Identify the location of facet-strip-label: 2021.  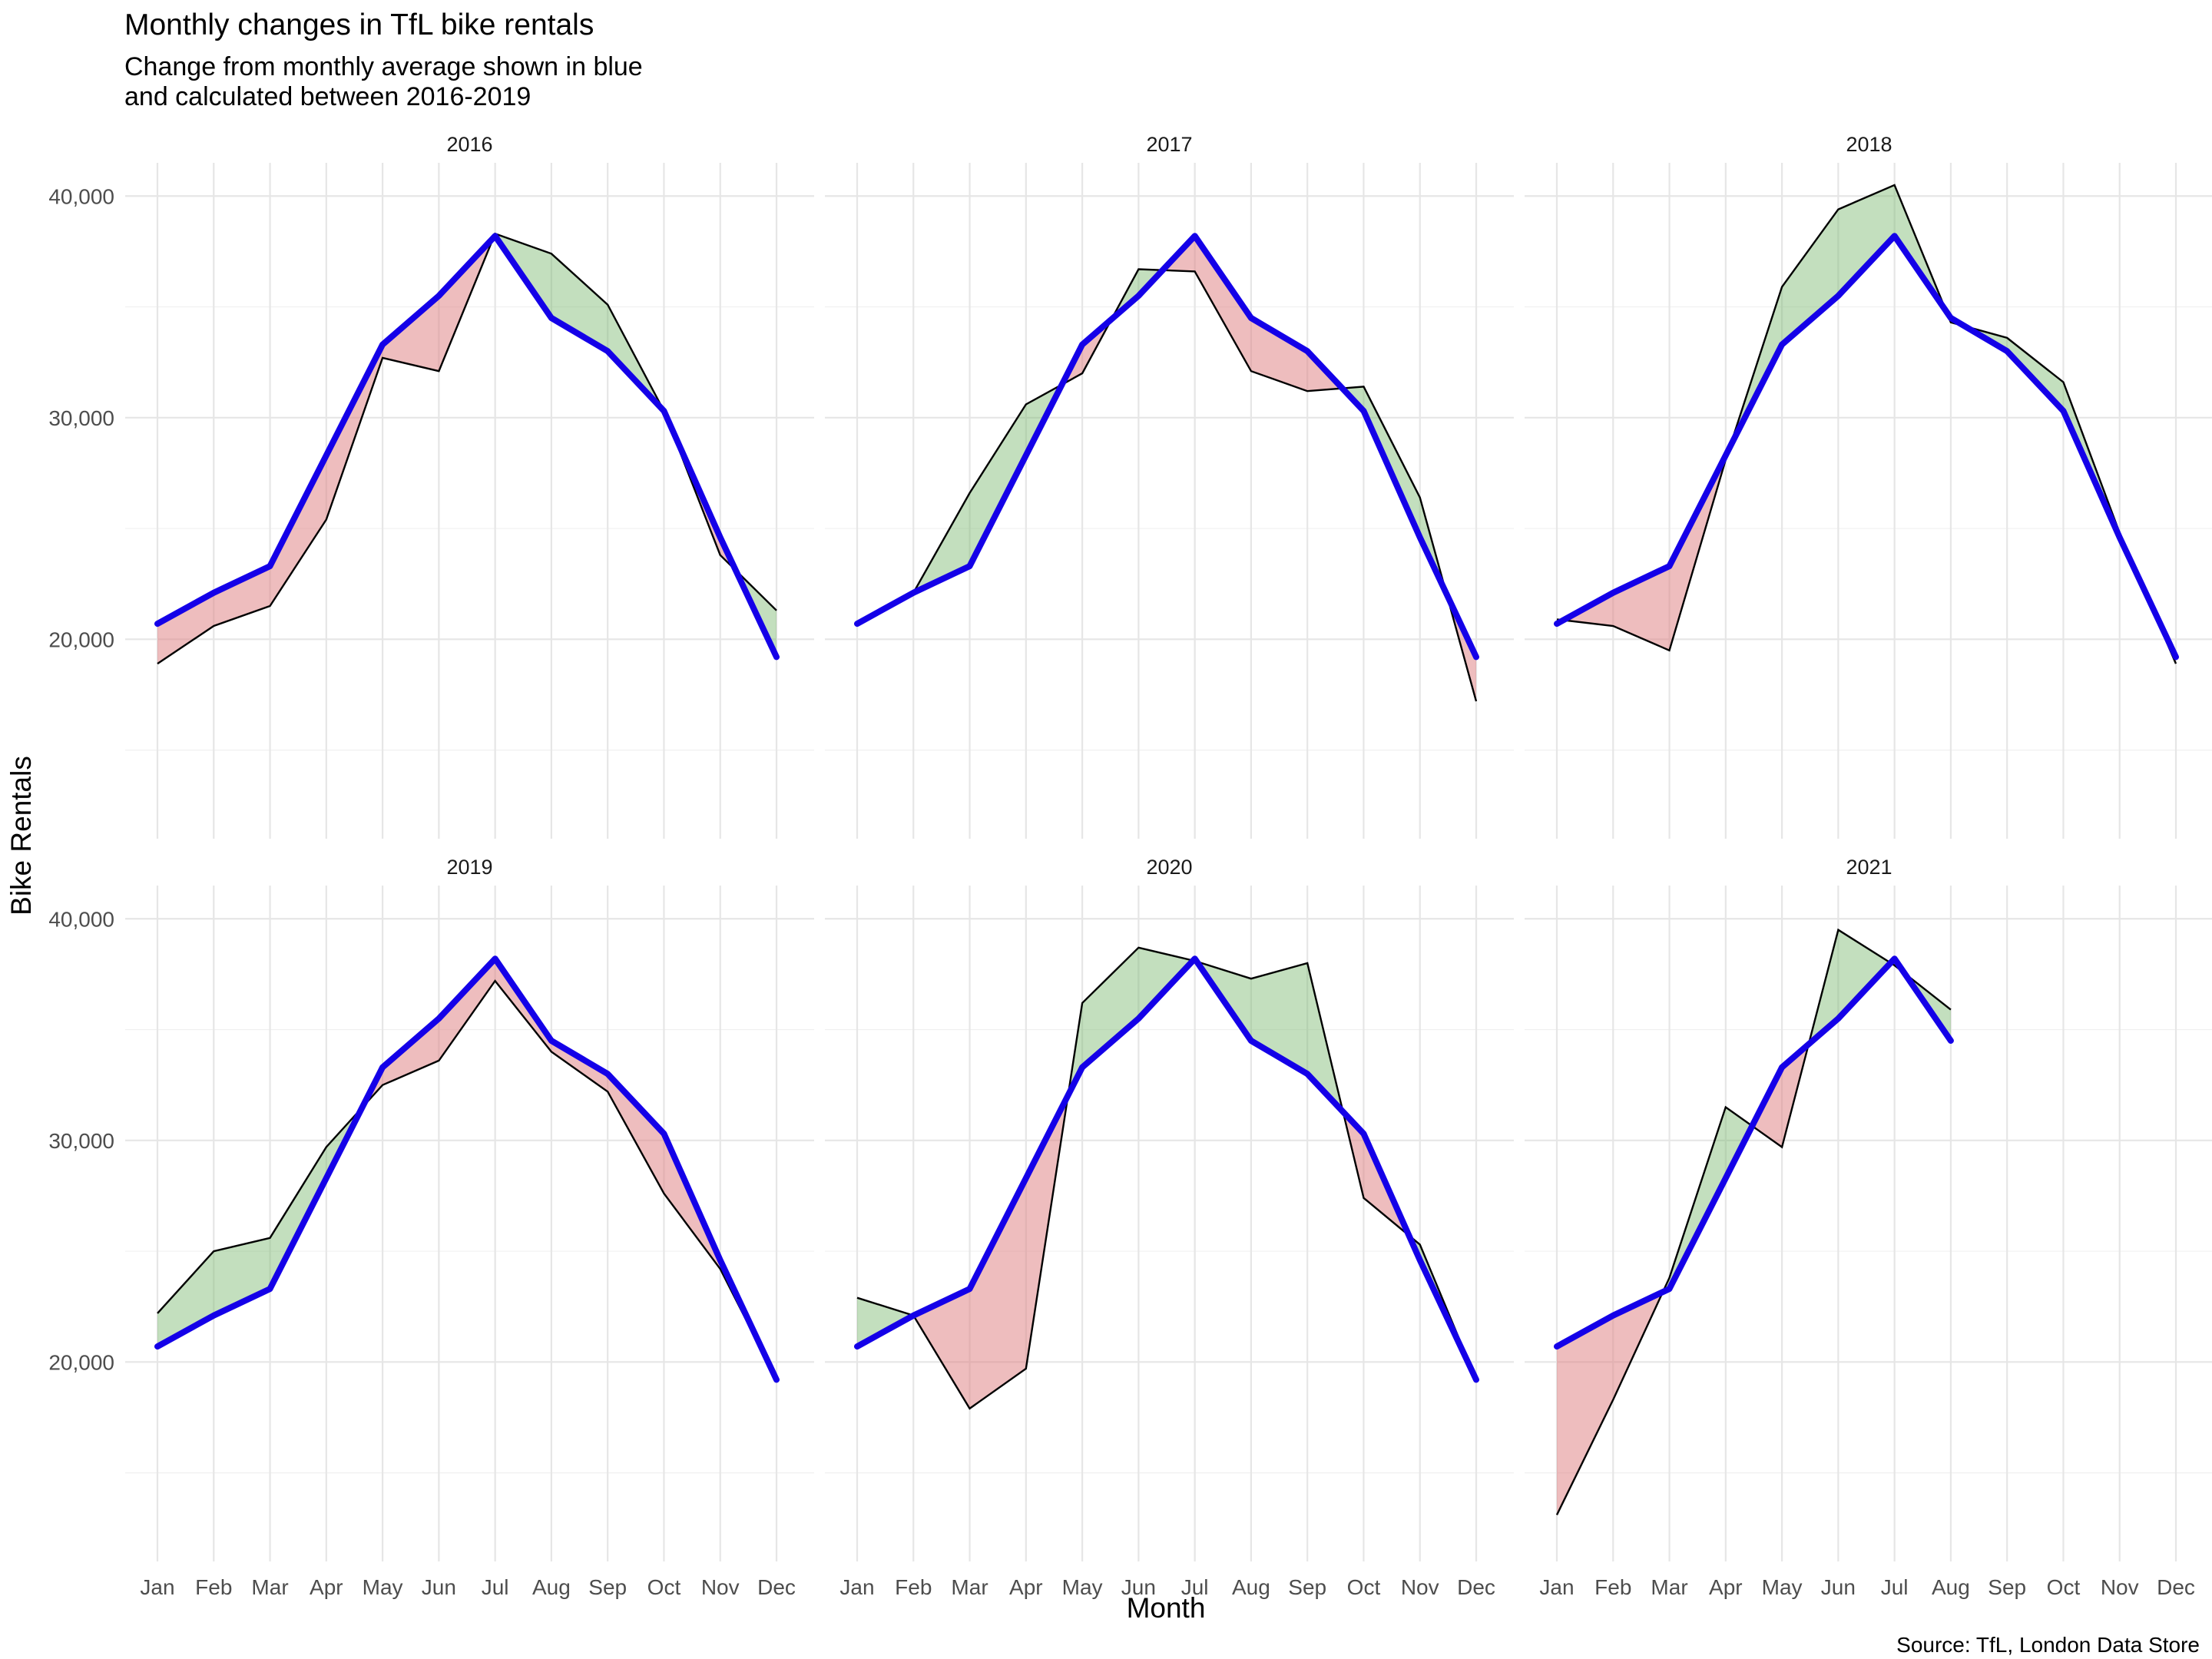
(1869, 868).